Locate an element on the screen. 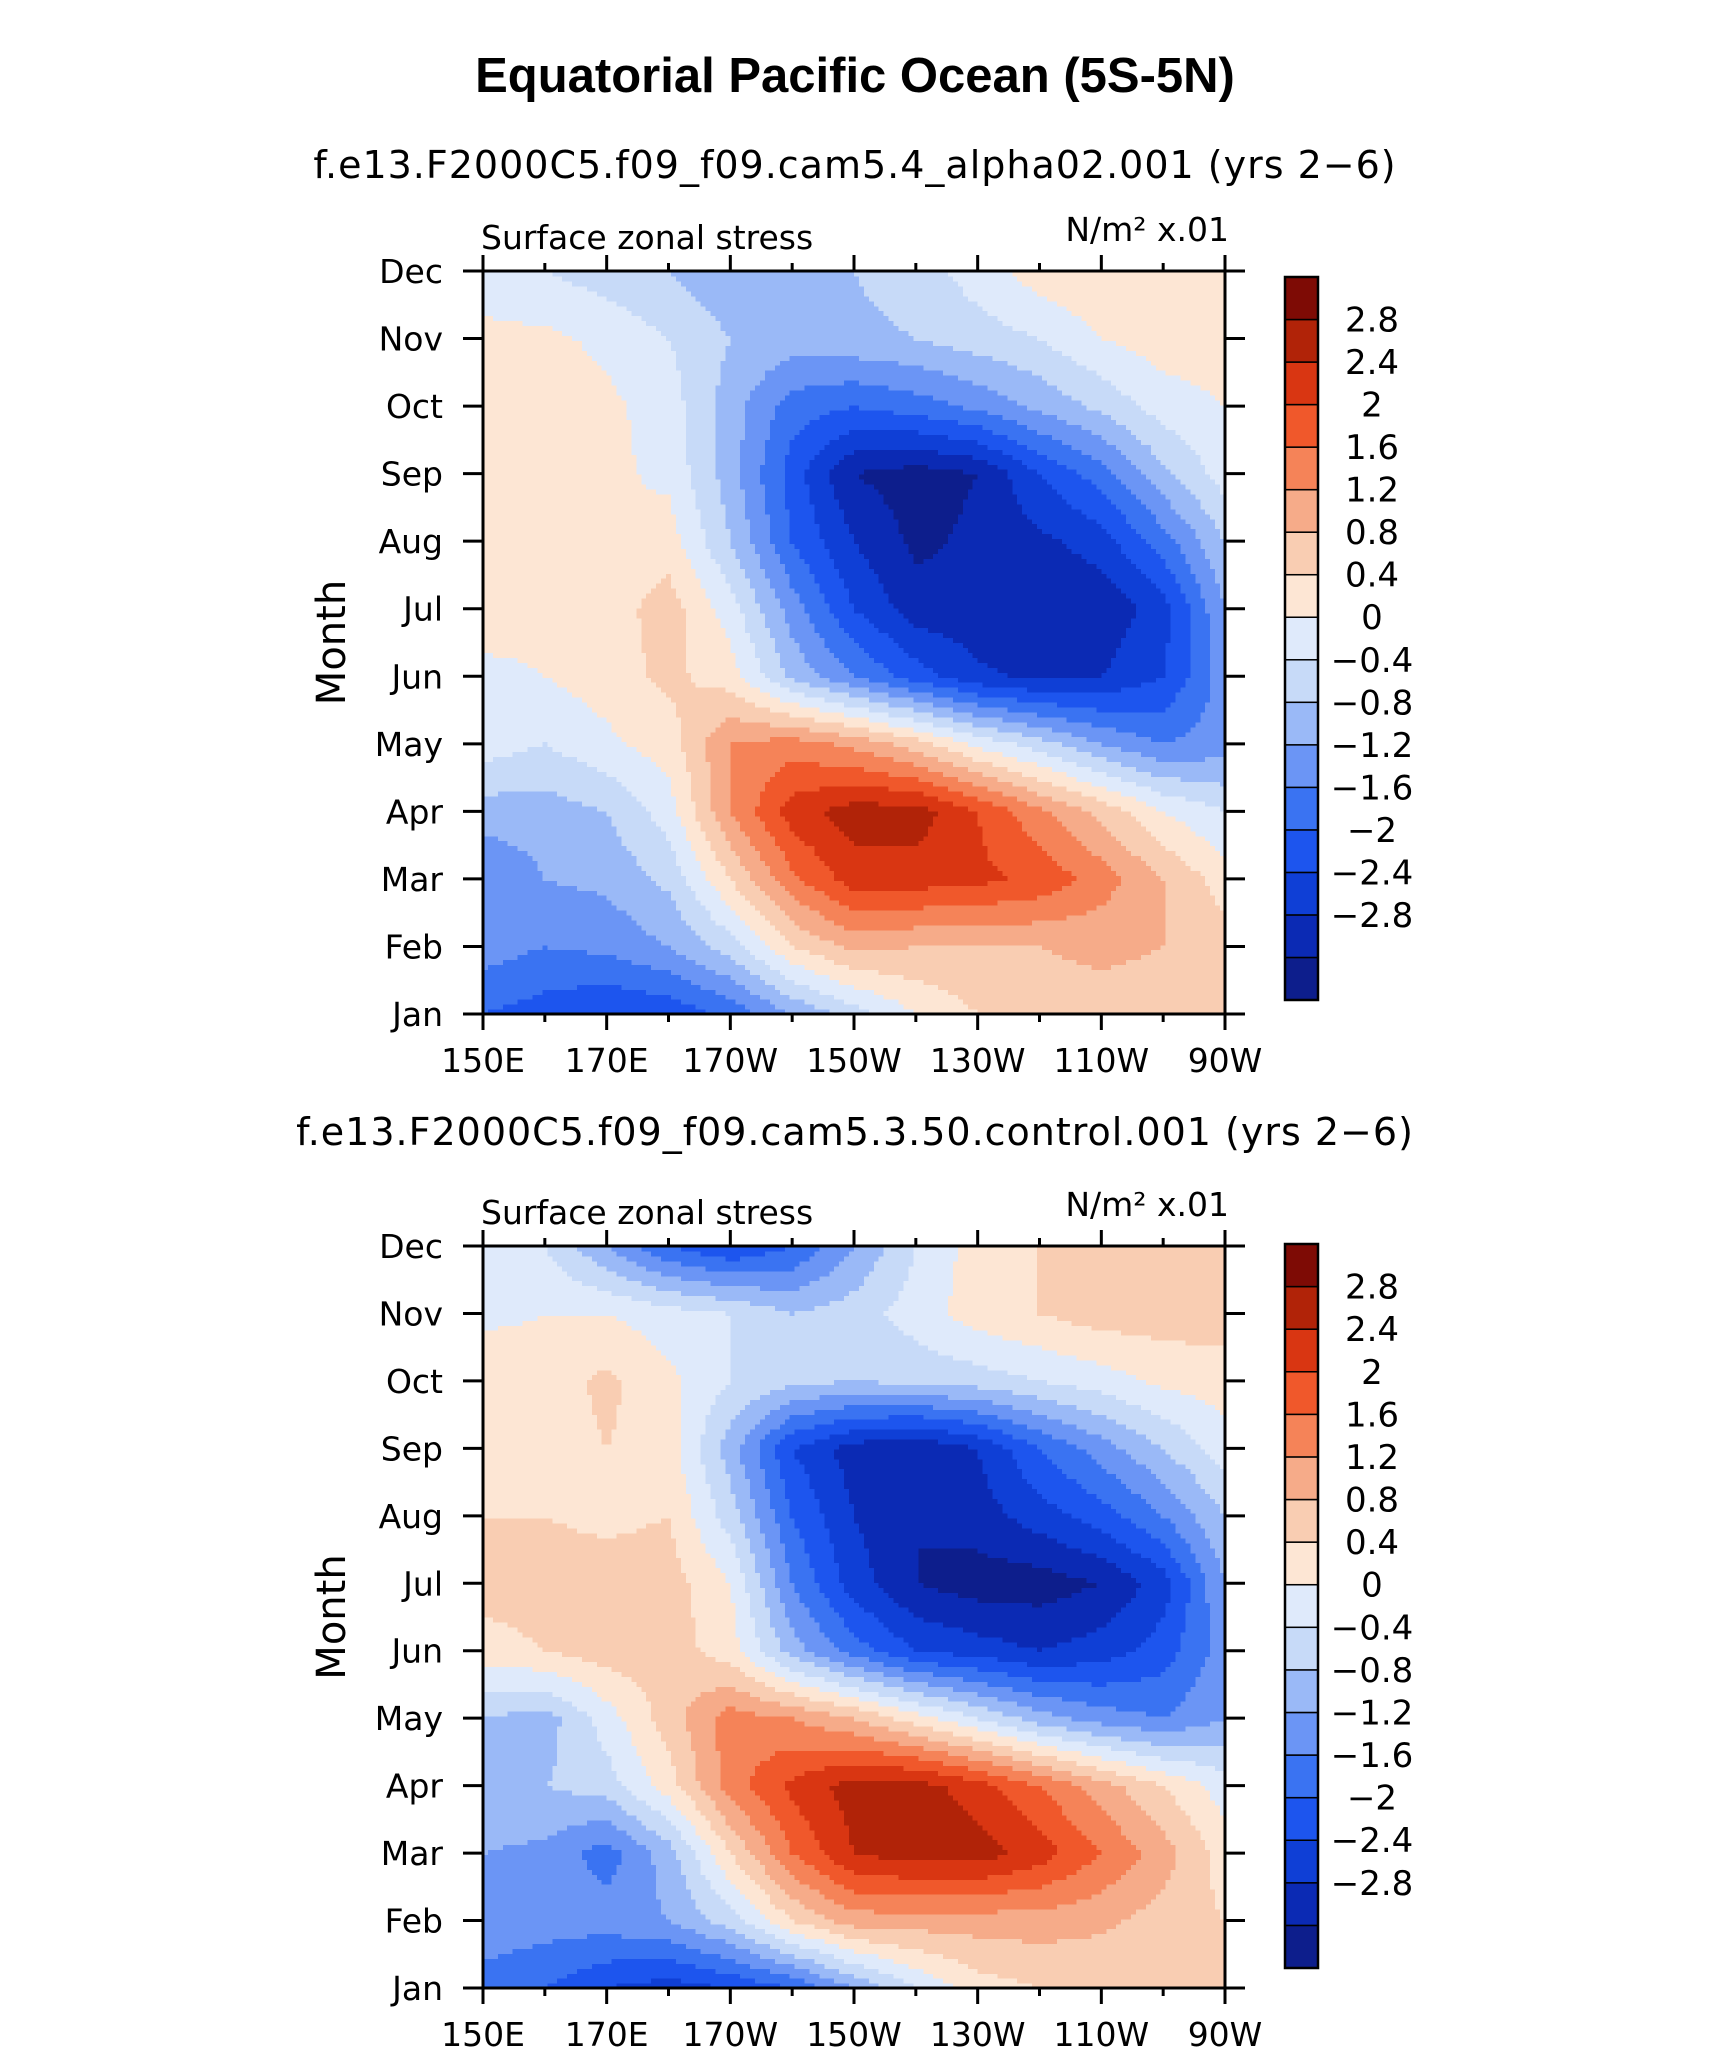 Image resolution: width=1710 pixels, height=2062 pixels. y-tick-label: Apr is located at coordinates (415, 1786).